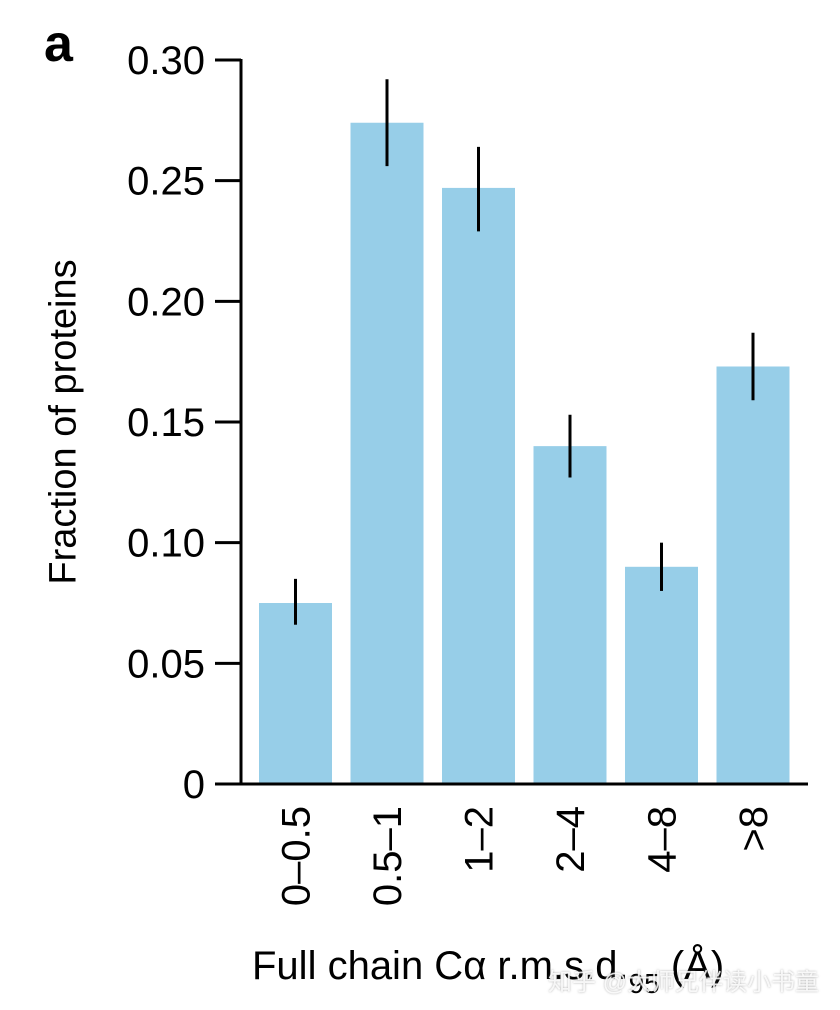  What do you see at coordinates (166, 664) in the screenshot?
I see `y-tick-label-1: 0.05` at bounding box center [166, 664].